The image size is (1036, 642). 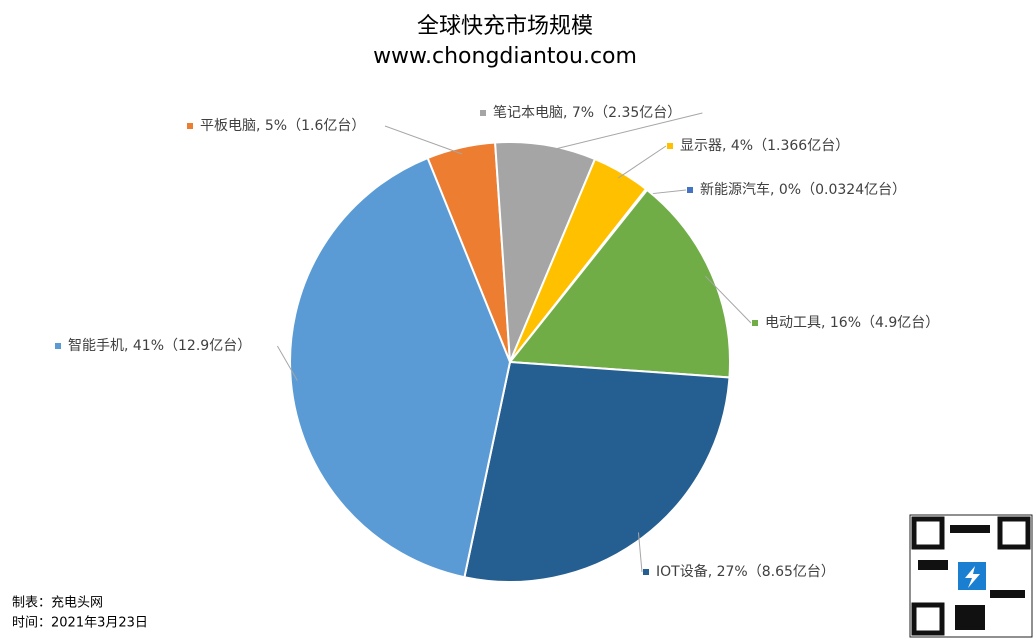 I want to click on qr-code, so click(x=971, y=576).